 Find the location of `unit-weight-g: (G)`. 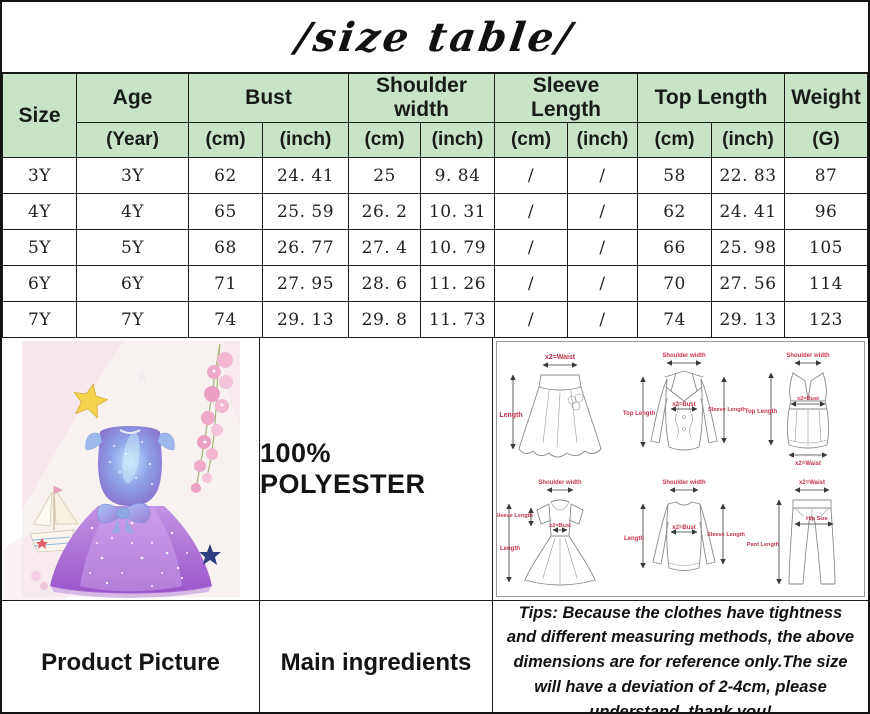

unit-weight-g: (G) is located at coordinates (826, 140).